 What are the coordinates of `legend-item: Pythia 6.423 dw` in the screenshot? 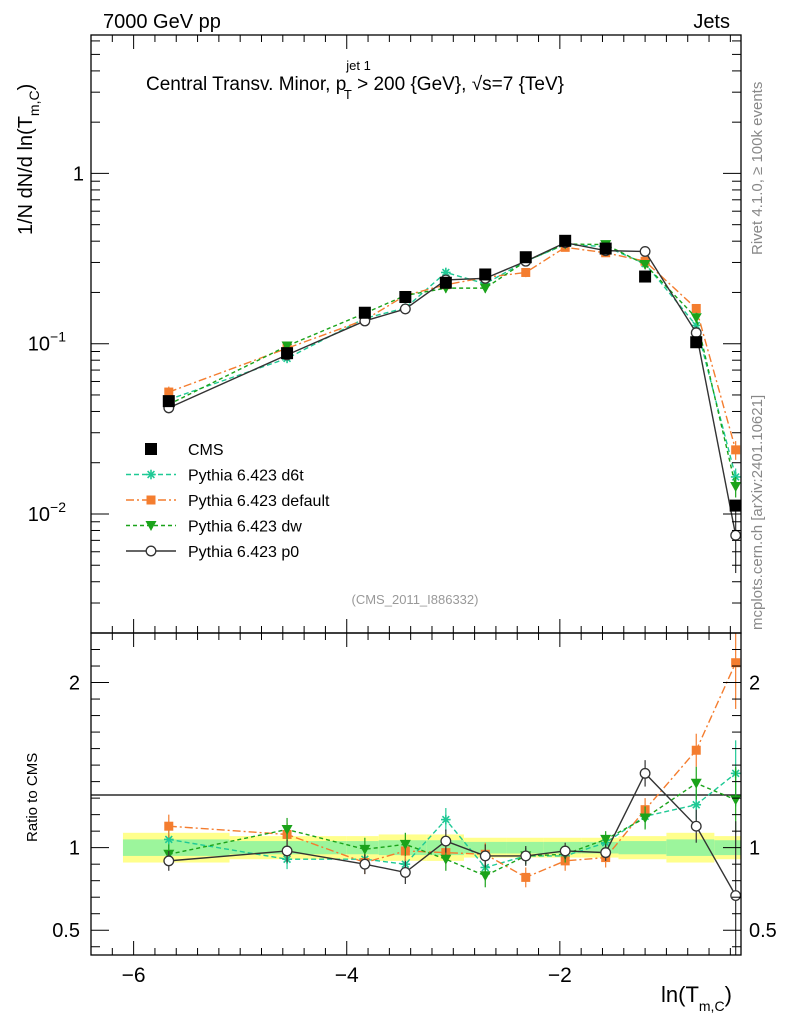 It's located at (214, 527).